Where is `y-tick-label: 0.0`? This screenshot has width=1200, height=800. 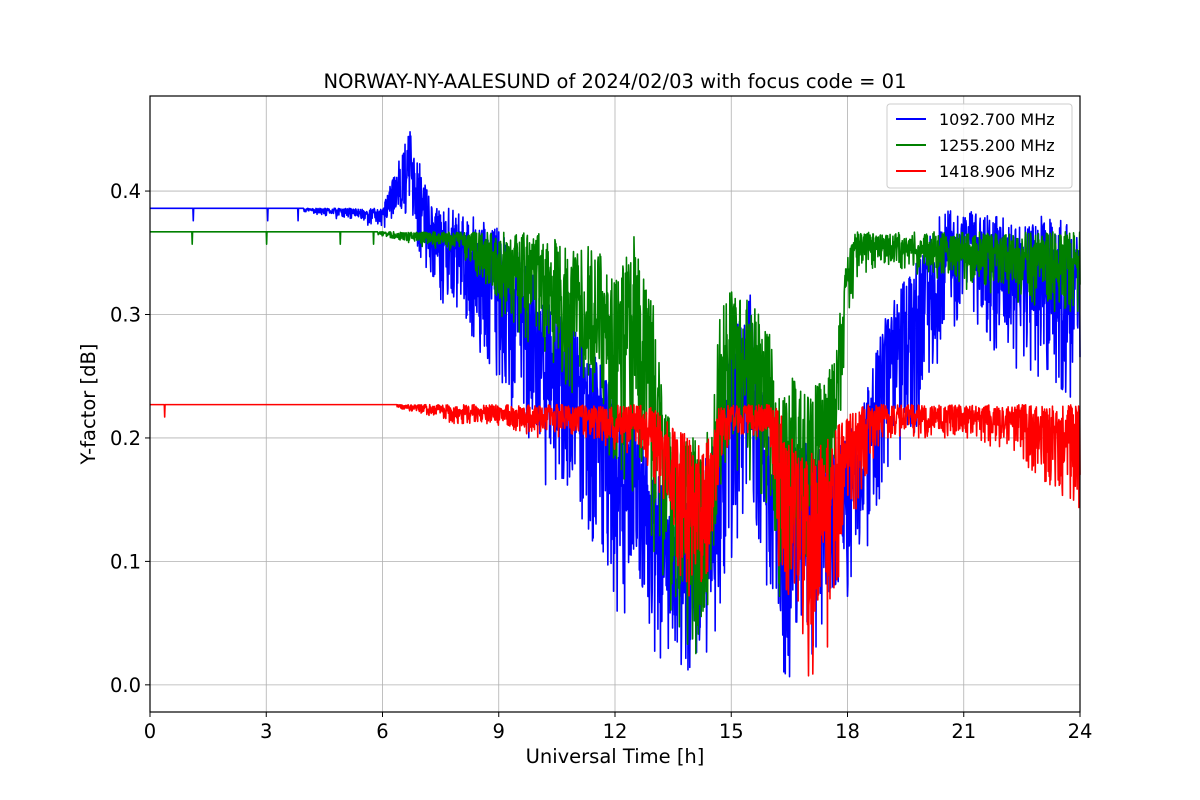 y-tick-label: 0.0 is located at coordinates (125, 685).